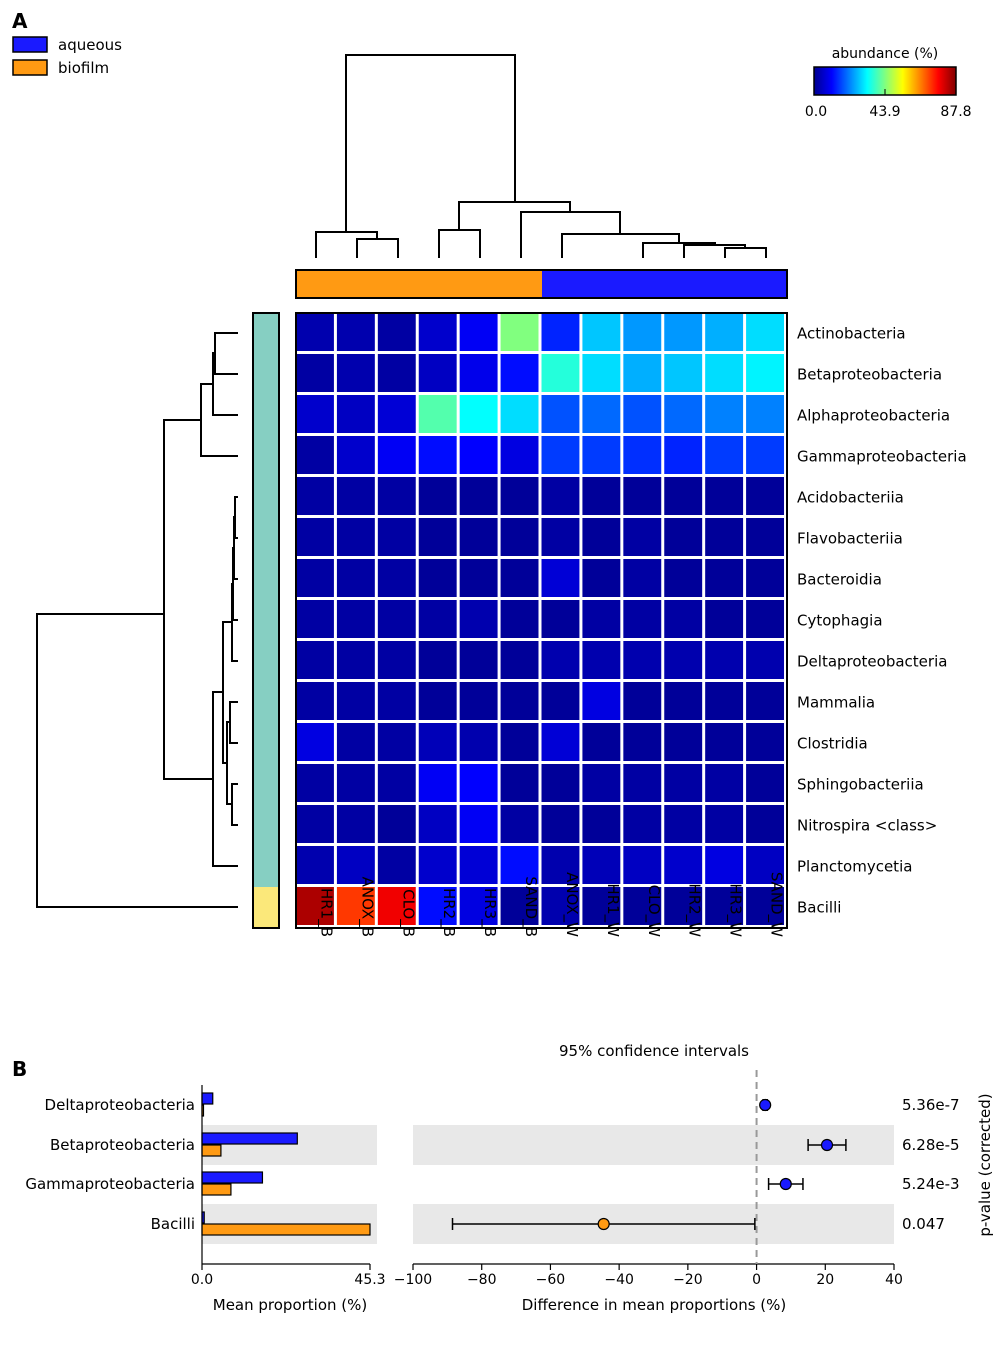 The width and height of the screenshot is (1000, 1356). I want to click on heatmap-cell-betaproteobacteria-hr2-w, so click(683, 373).